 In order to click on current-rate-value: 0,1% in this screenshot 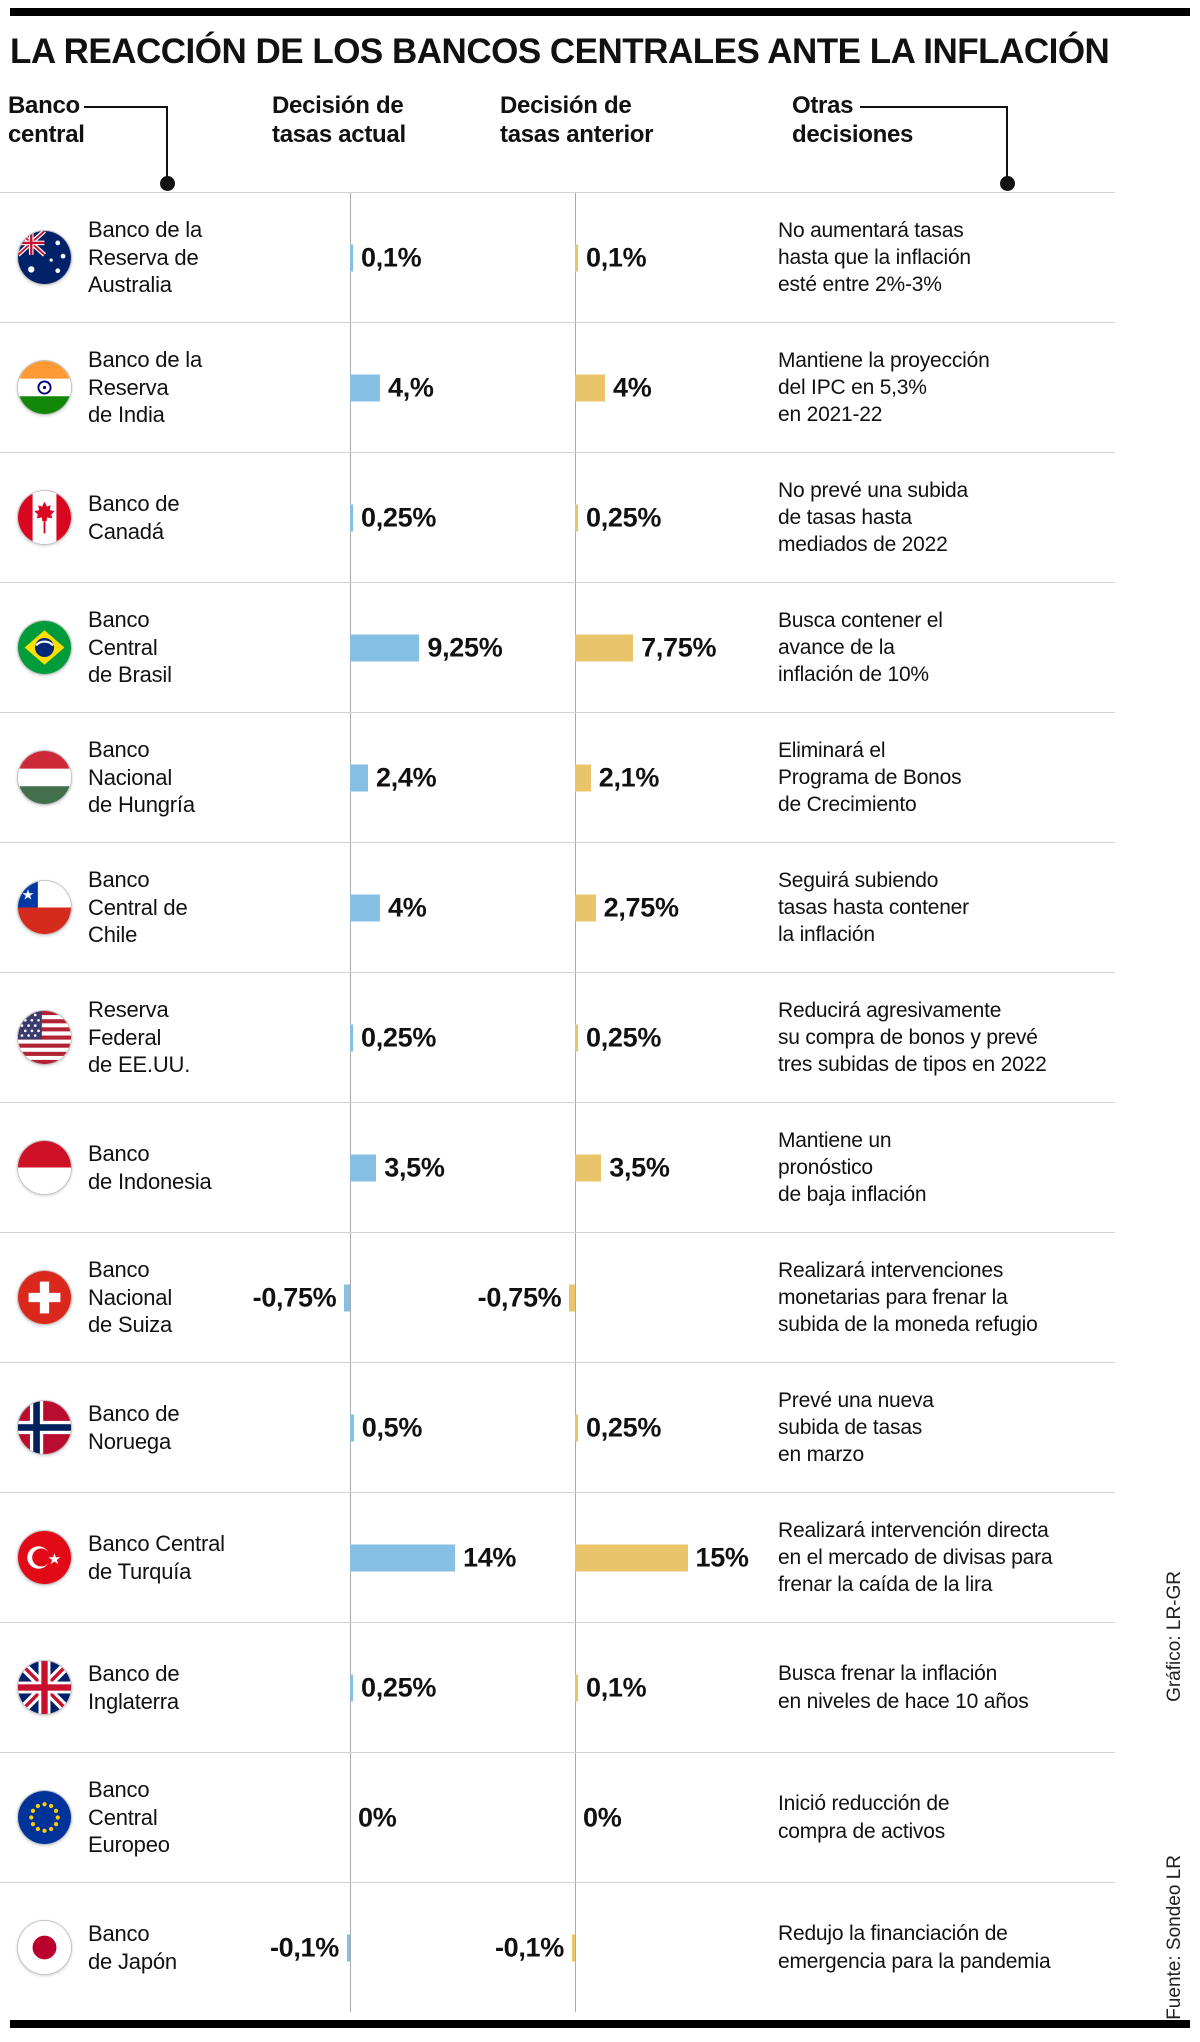, I will do `click(391, 257)`.